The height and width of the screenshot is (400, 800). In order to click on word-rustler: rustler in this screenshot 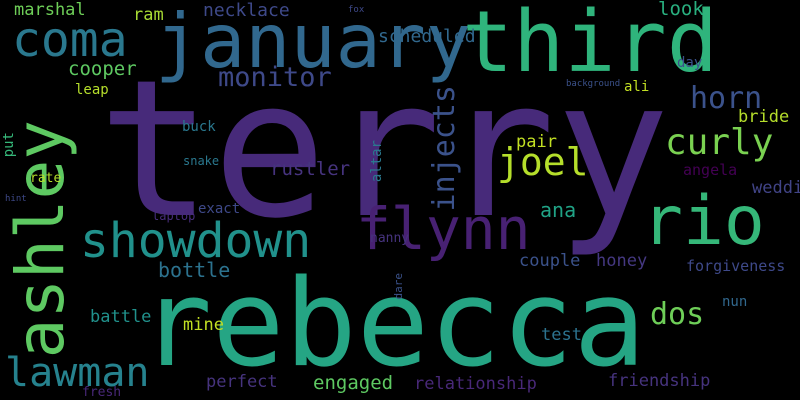, I will do `click(310, 169)`.